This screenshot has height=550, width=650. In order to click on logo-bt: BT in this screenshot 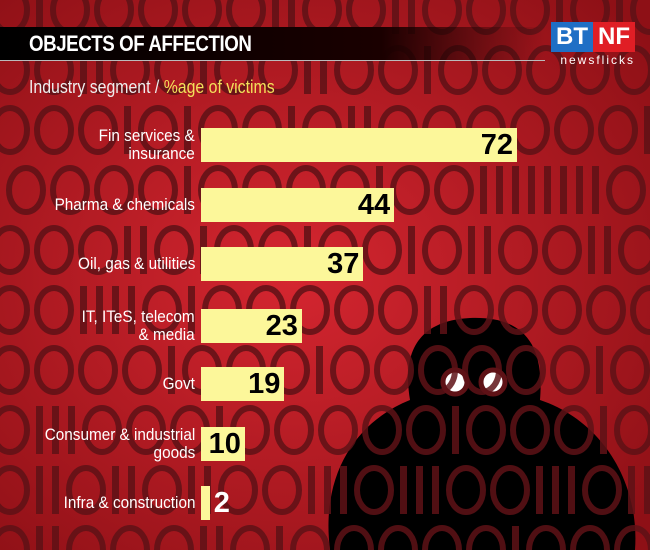, I will do `click(572, 37)`.